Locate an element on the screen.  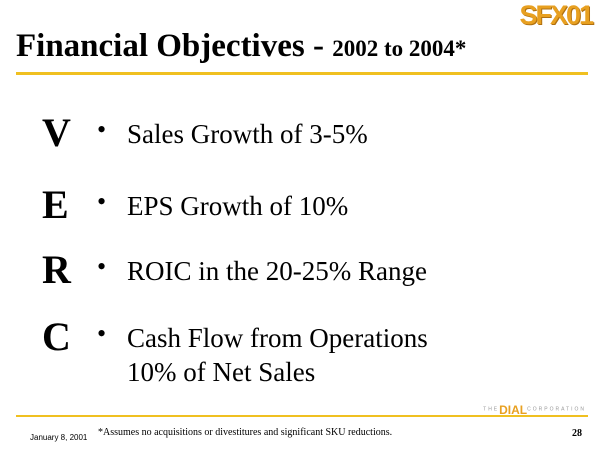
dial-logo-suffix: CORPORATION is located at coordinates (556, 409).